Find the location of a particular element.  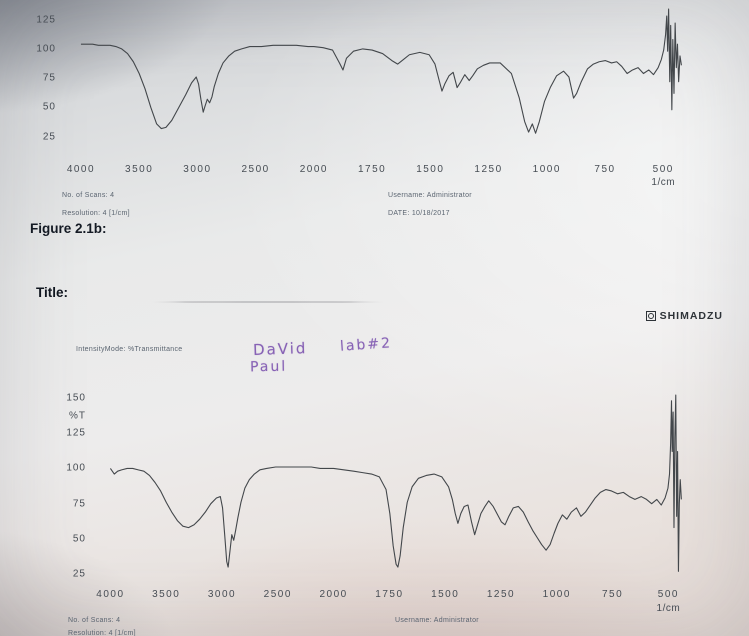

handwritten-lab-note: lab#2 is located at coordinates (366, 345).